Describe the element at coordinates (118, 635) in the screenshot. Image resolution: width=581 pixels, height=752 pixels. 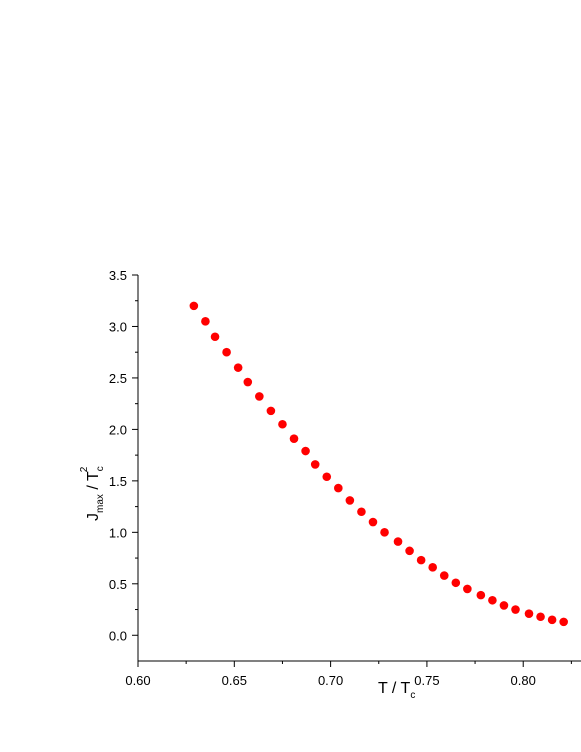
I see `y-tick-label: 0.0` at that location.